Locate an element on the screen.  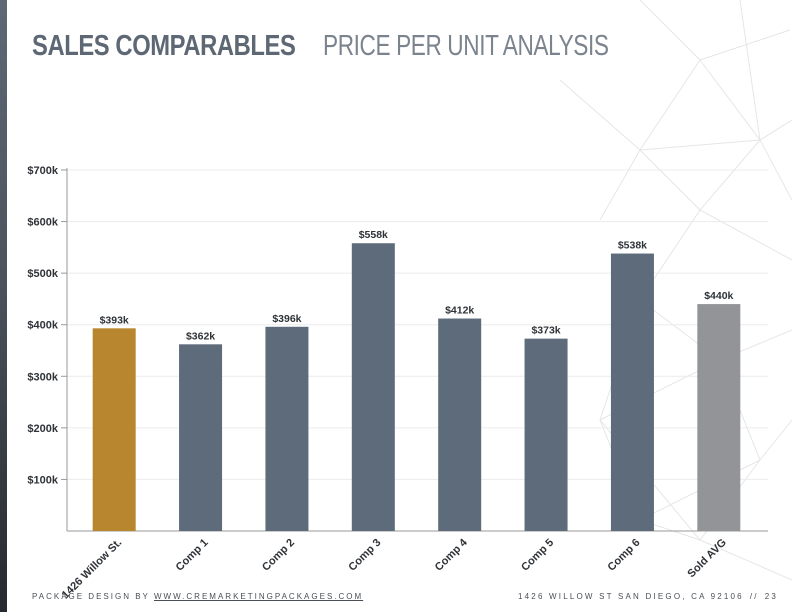
bar-value-label: $362k is located at coordinates (200, 336).